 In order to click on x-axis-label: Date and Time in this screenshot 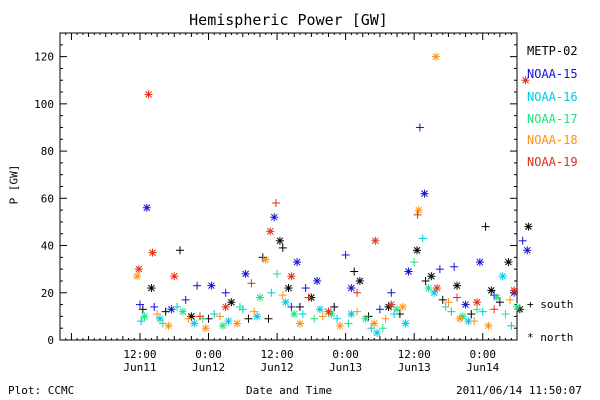, I will do `click(289, 390)`.